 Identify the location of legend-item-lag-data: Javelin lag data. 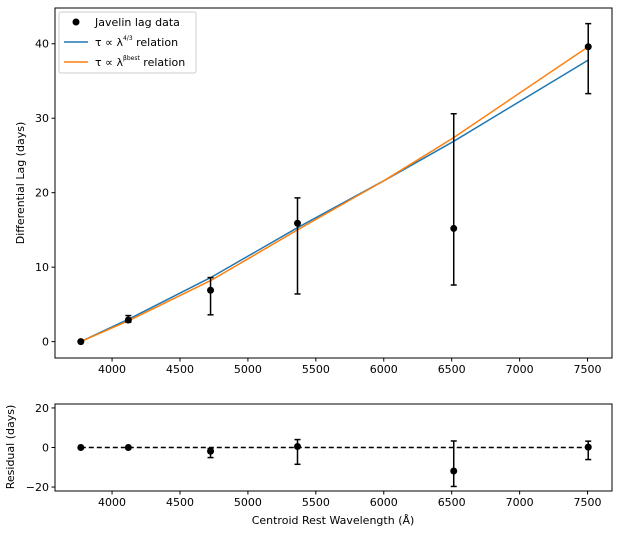
(126, 22).